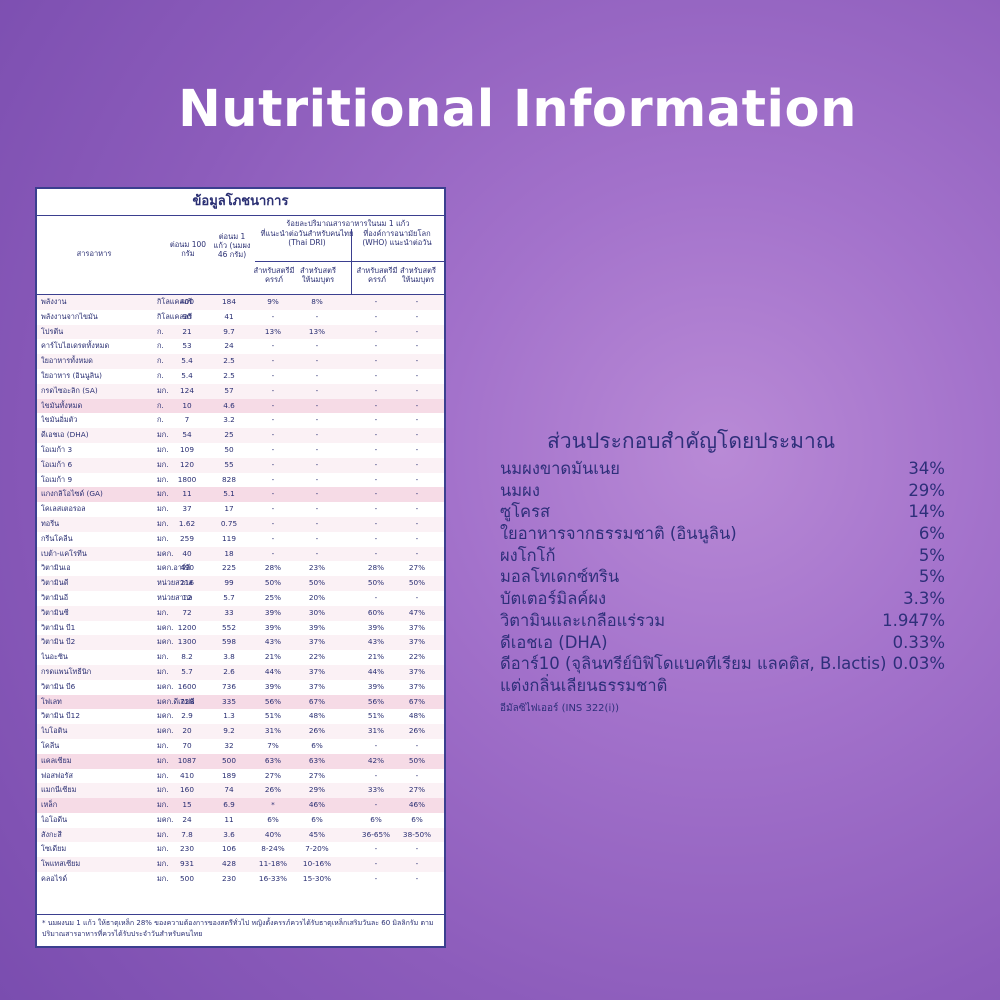 The height and width of the screenshot is (1000, 1000). What do you see at coordinates (56, 760) in the screenshot?
I see `nutrient-name: แคลเซียม` at bounding box center [56, 760].